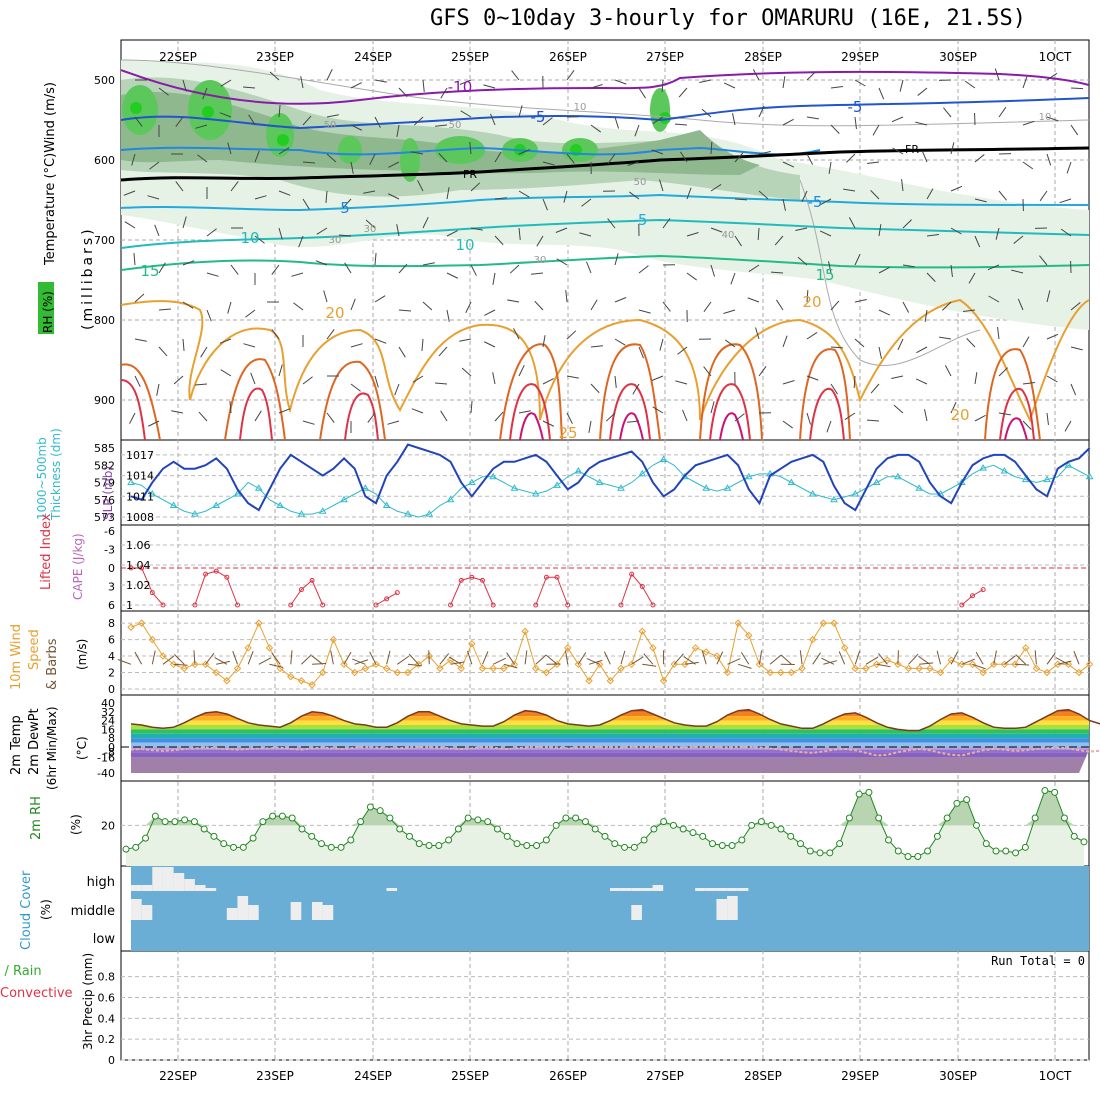  I want to click on lifted-index-line, so click(972, 597).